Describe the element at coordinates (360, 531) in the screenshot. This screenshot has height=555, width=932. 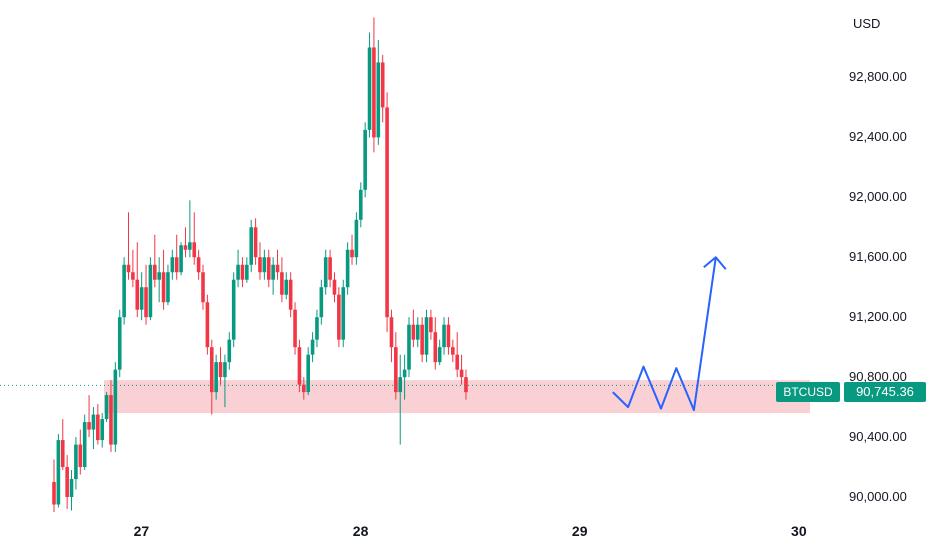
I see `x-tick-label: 28` at that location.